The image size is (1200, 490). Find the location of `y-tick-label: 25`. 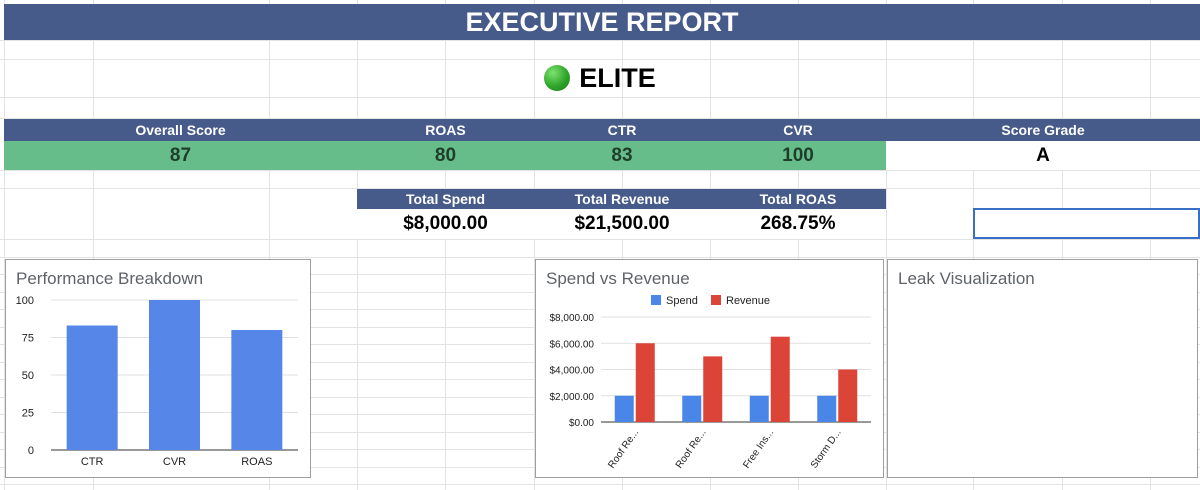

y-tick-label: 25 is located at coordinates (28, 414).